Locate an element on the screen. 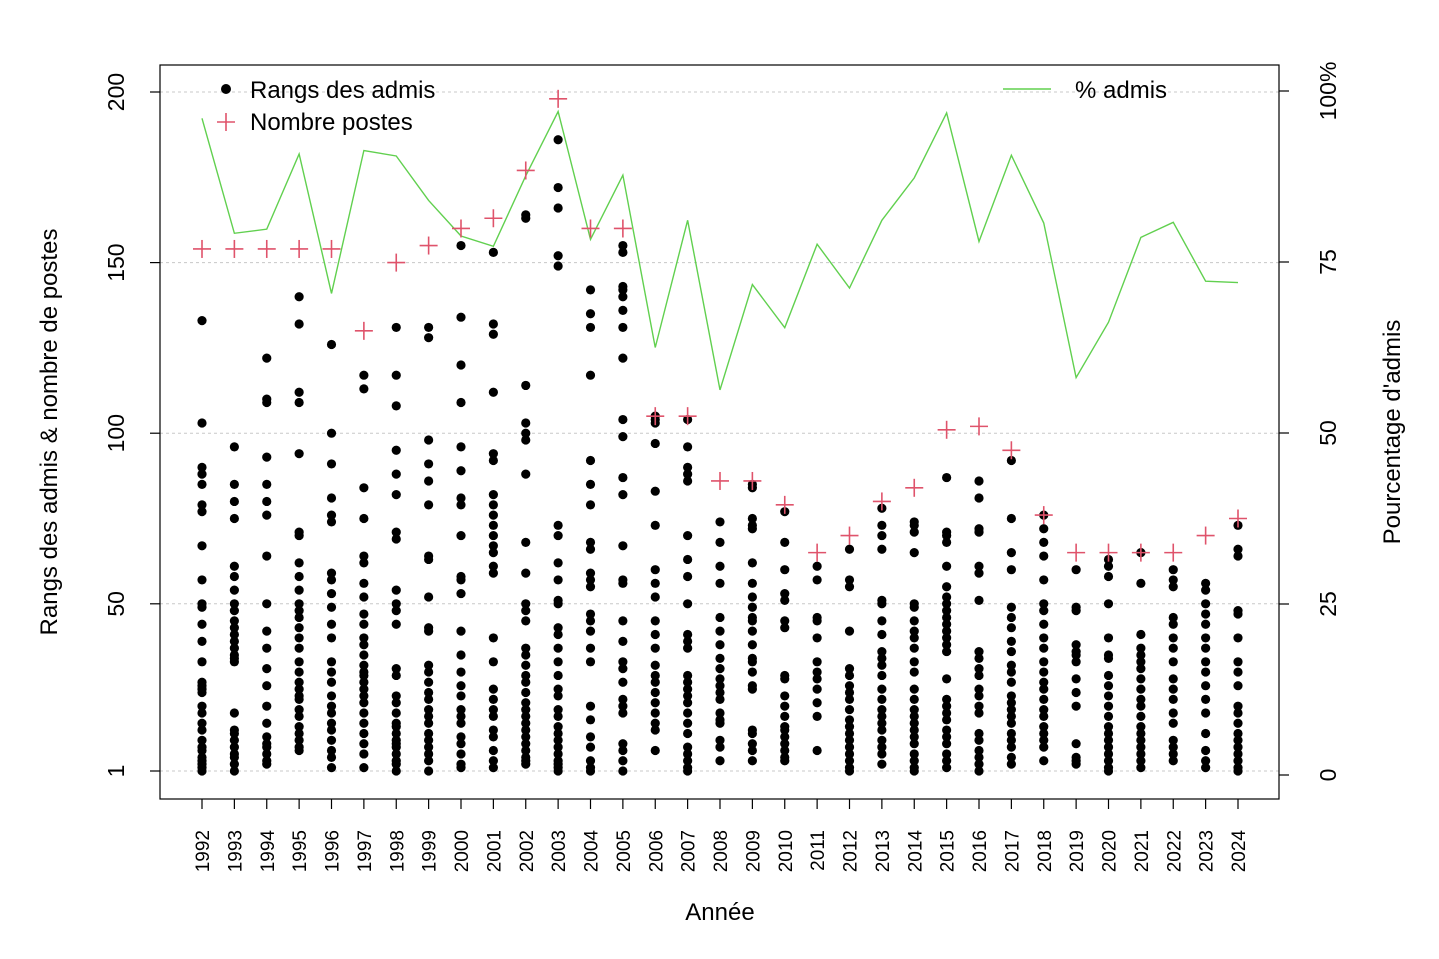 This screenshot has height=959, width=1439. legend-label-percent: % admis is located at coordinates (1121, 90).